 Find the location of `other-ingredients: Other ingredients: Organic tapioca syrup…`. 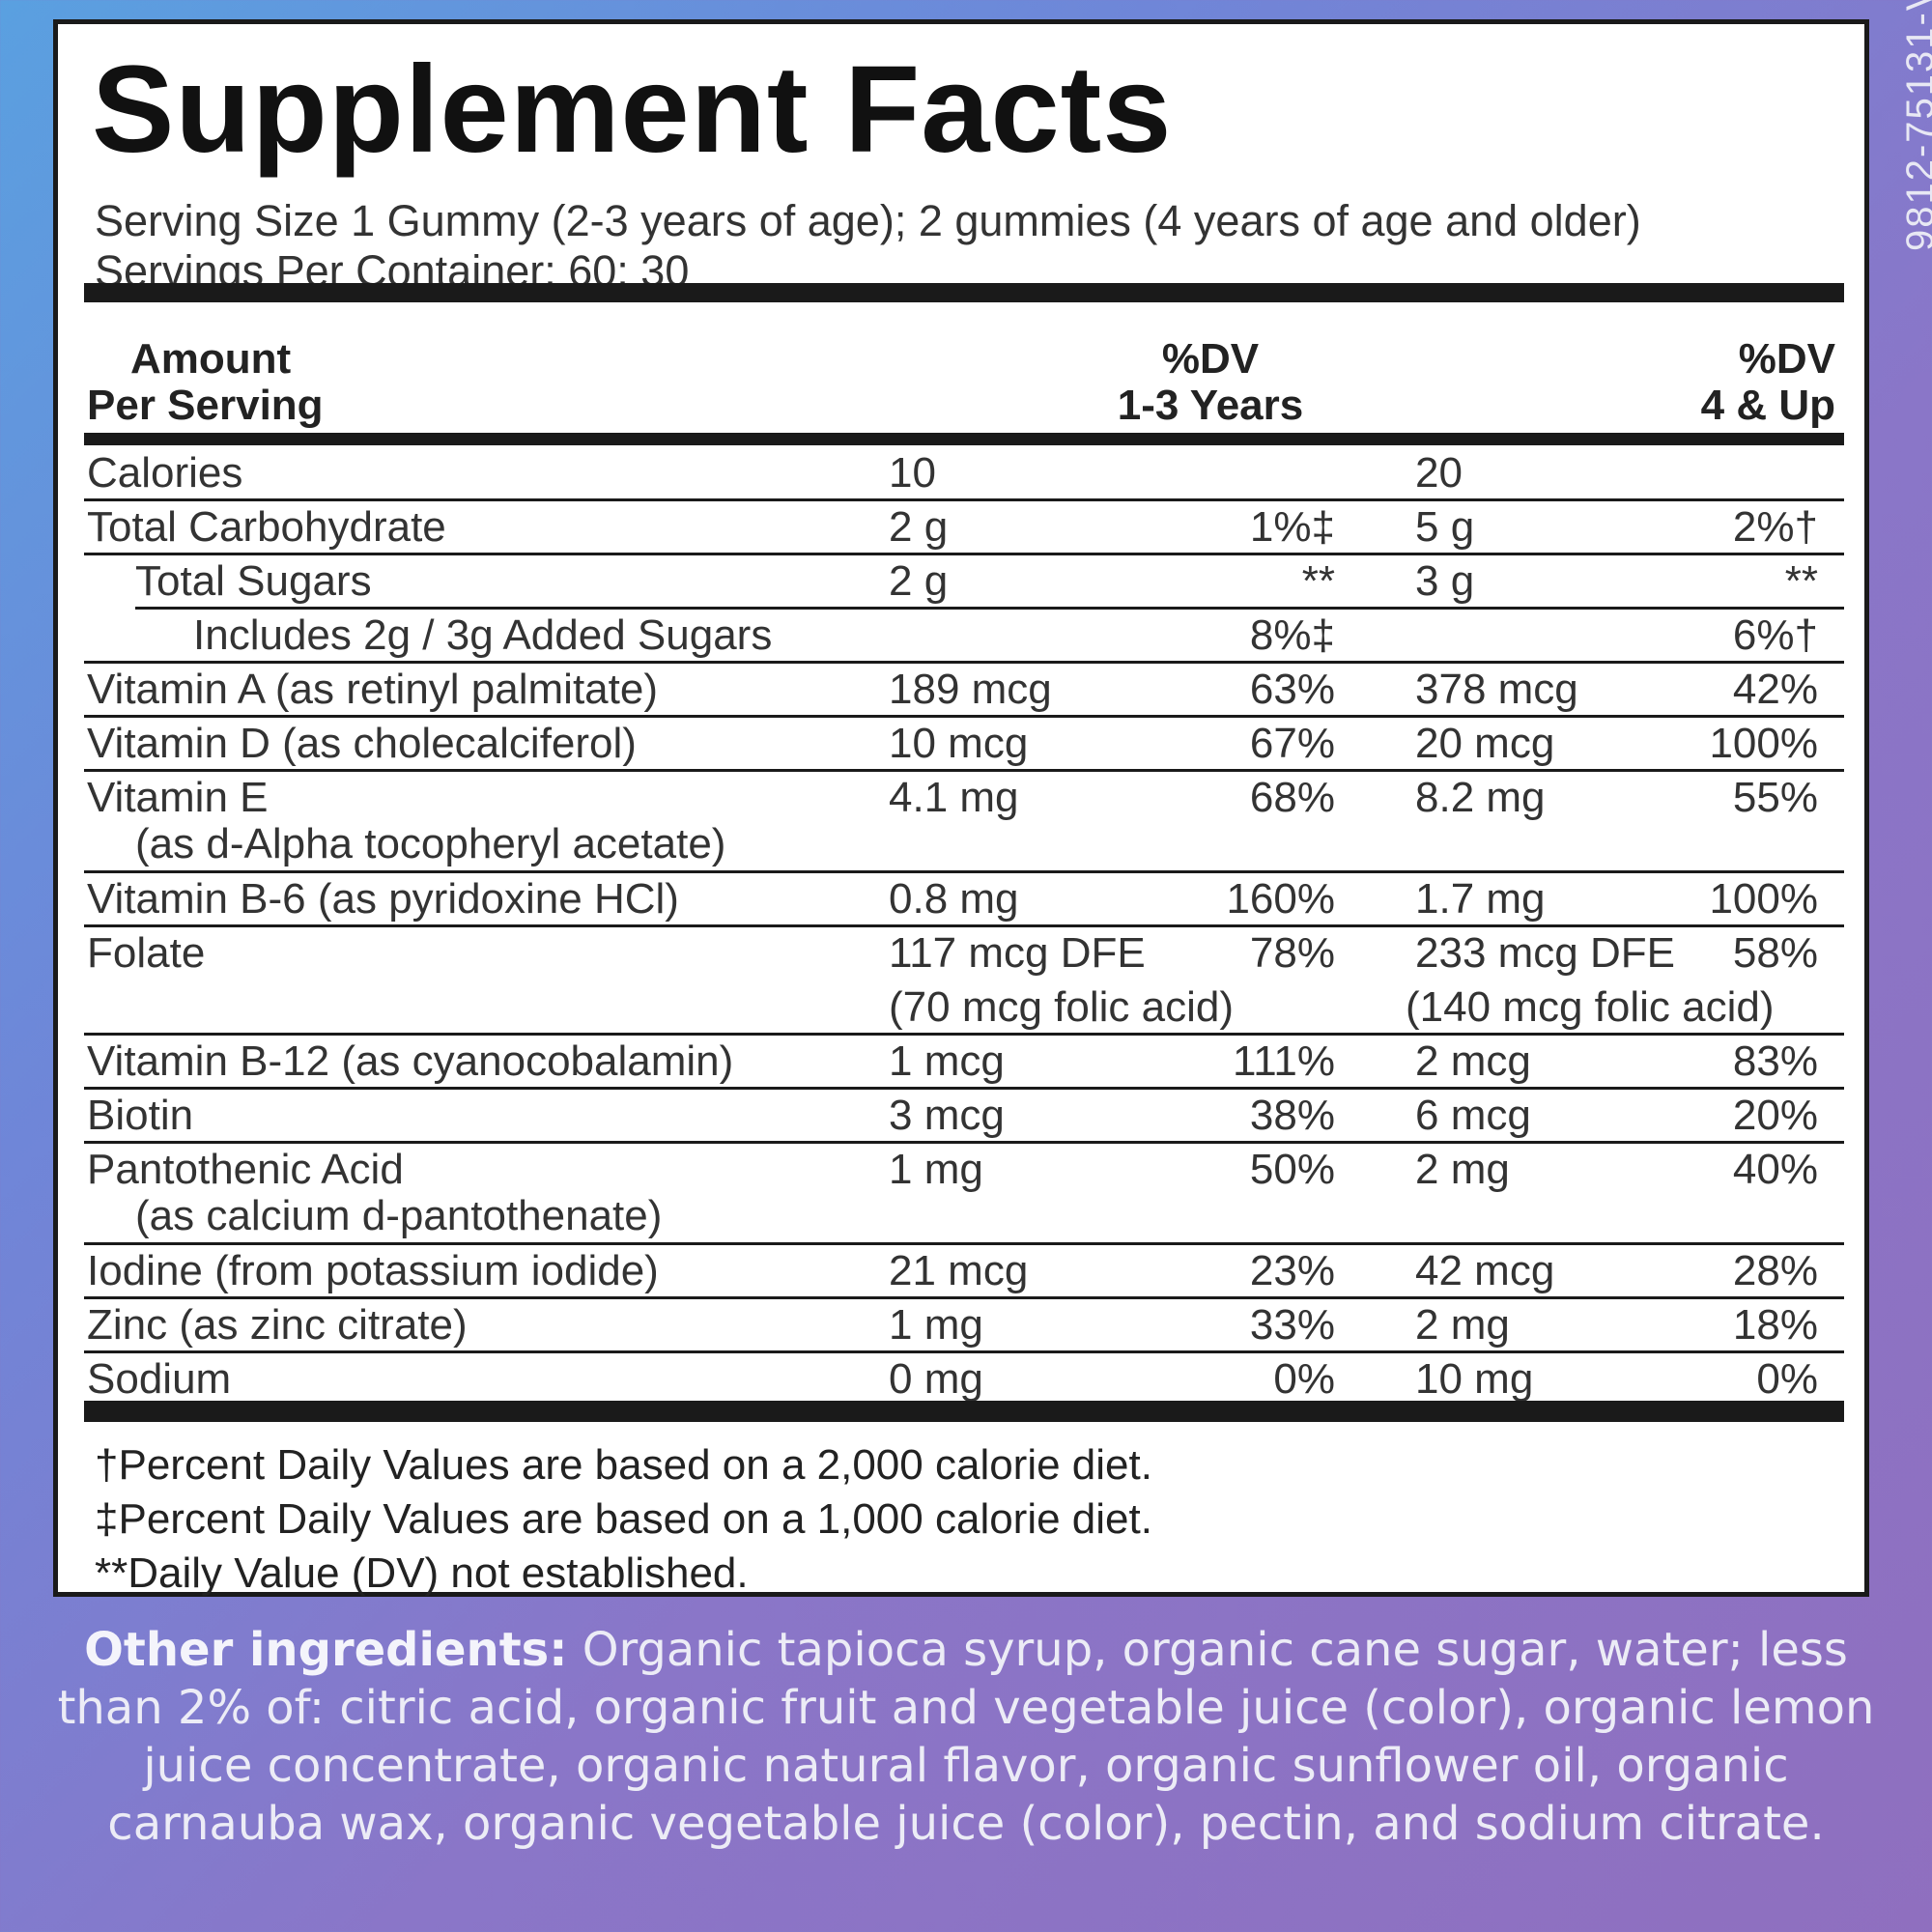

other-ingredients: Other ingredients: Organic tapioca syrup… is located at coordinates (966, 1737).